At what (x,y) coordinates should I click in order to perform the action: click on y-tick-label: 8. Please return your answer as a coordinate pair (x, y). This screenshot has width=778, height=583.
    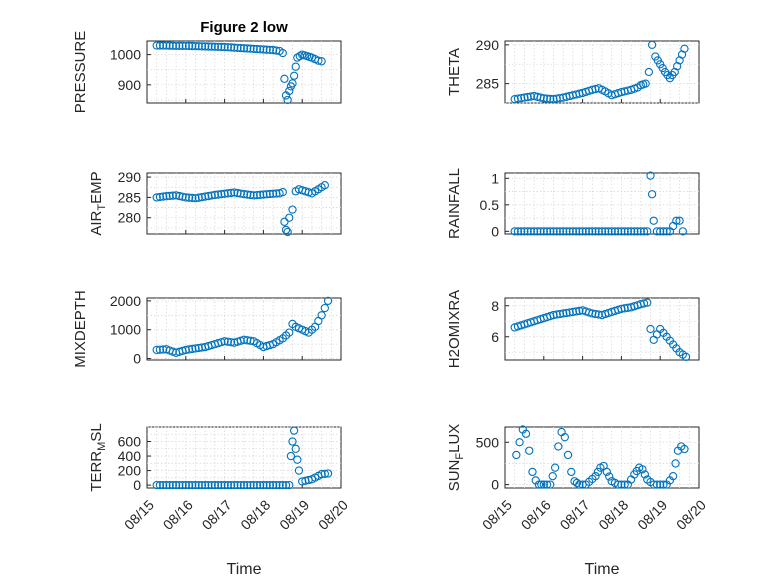
    Looking at the image, I should click on (495, 306).